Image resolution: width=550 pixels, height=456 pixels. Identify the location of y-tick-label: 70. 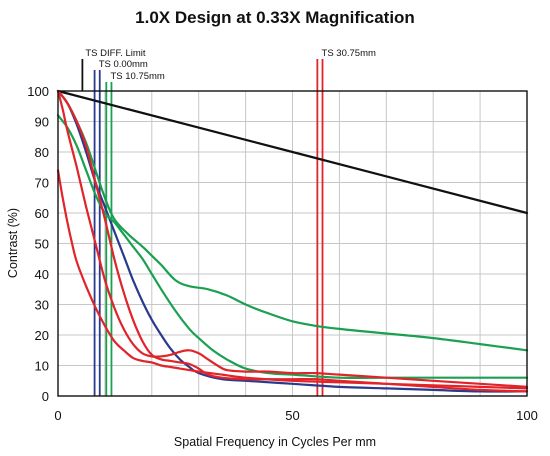
(42, 183).